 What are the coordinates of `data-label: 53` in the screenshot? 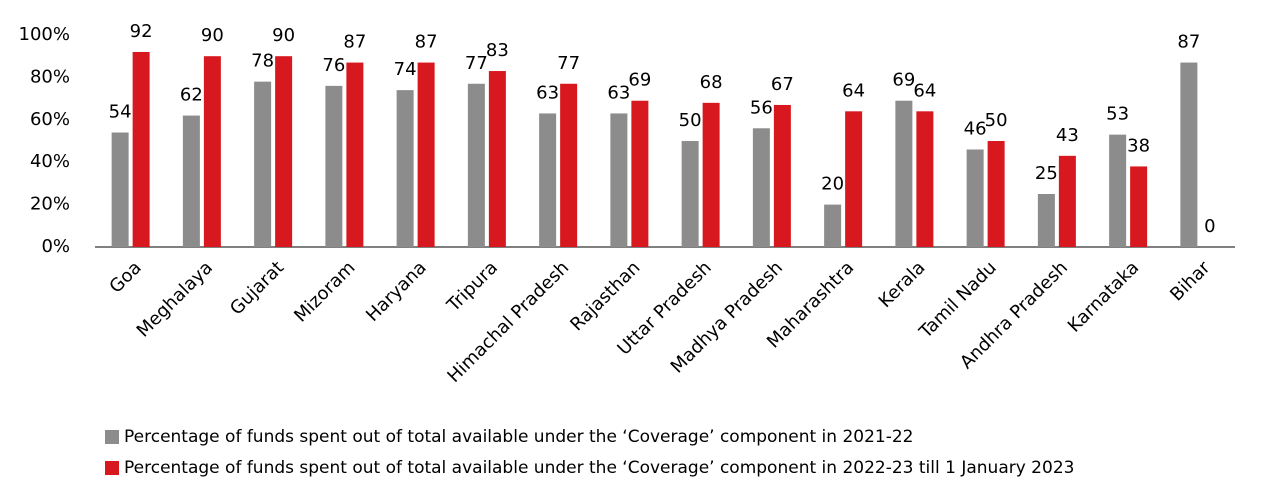 It's located at (1117, 114).